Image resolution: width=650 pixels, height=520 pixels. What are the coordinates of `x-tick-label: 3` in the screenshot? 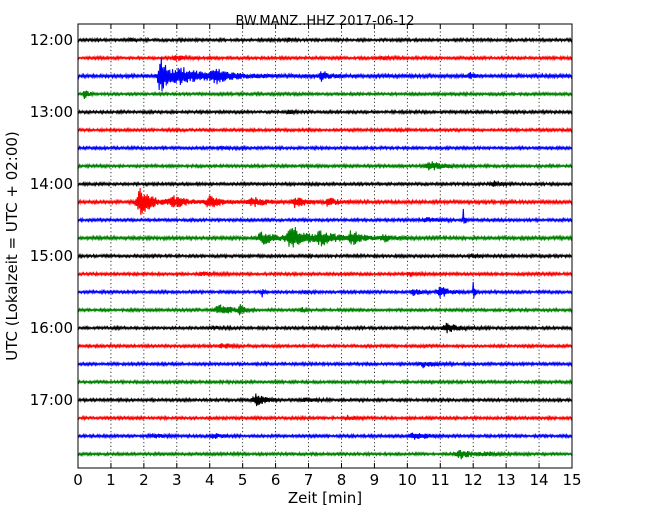 It's located at (177, 480).